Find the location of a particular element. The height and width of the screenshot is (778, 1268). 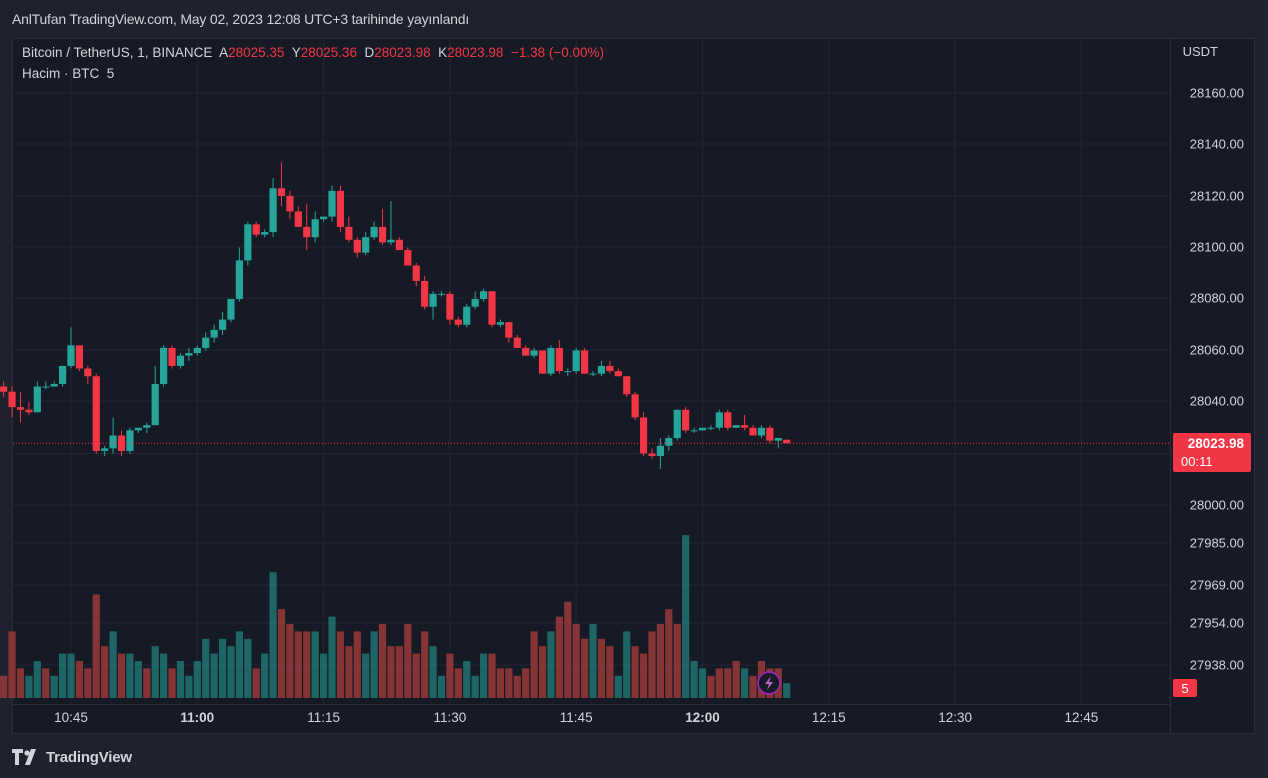

time-tick-label: 11:30 is located at coordinates (450, 717).